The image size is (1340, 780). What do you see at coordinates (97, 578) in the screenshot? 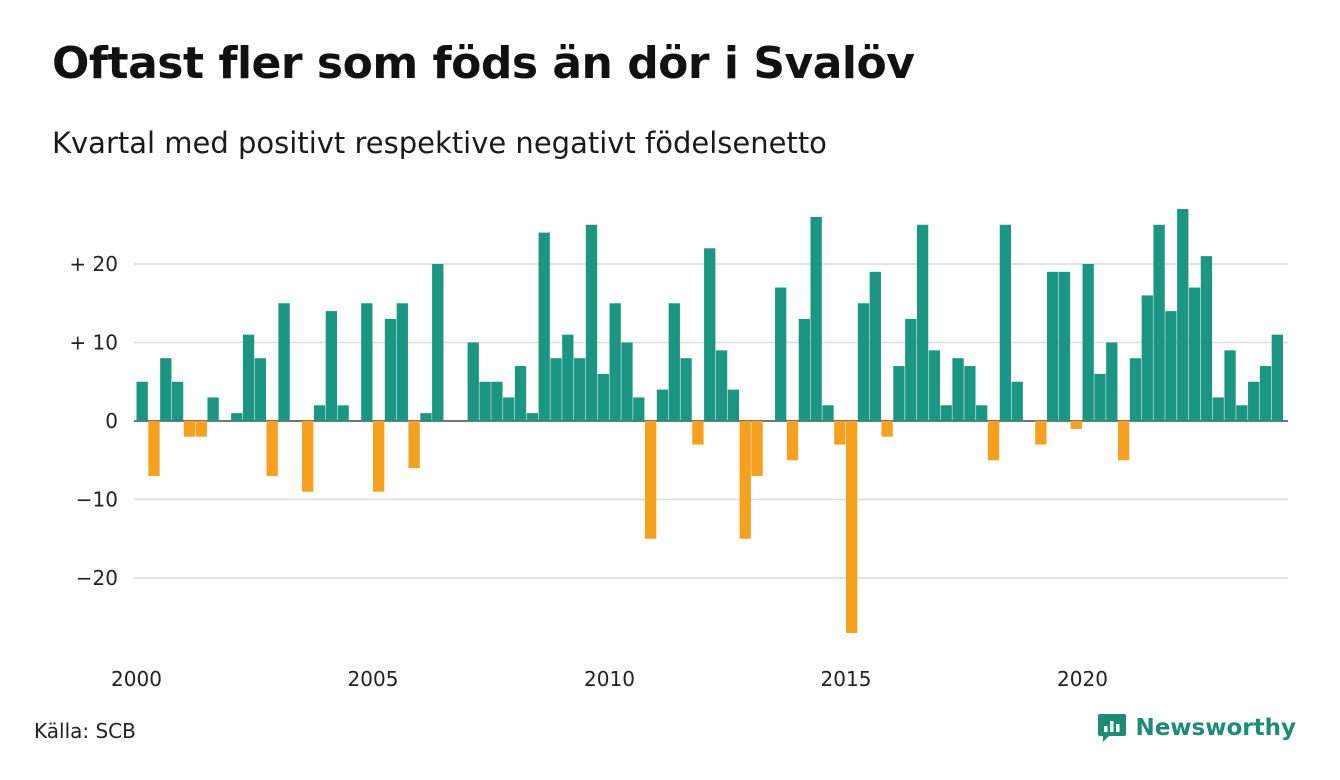
I see `y-tick-label: −20` at bounding box center [97, 578].